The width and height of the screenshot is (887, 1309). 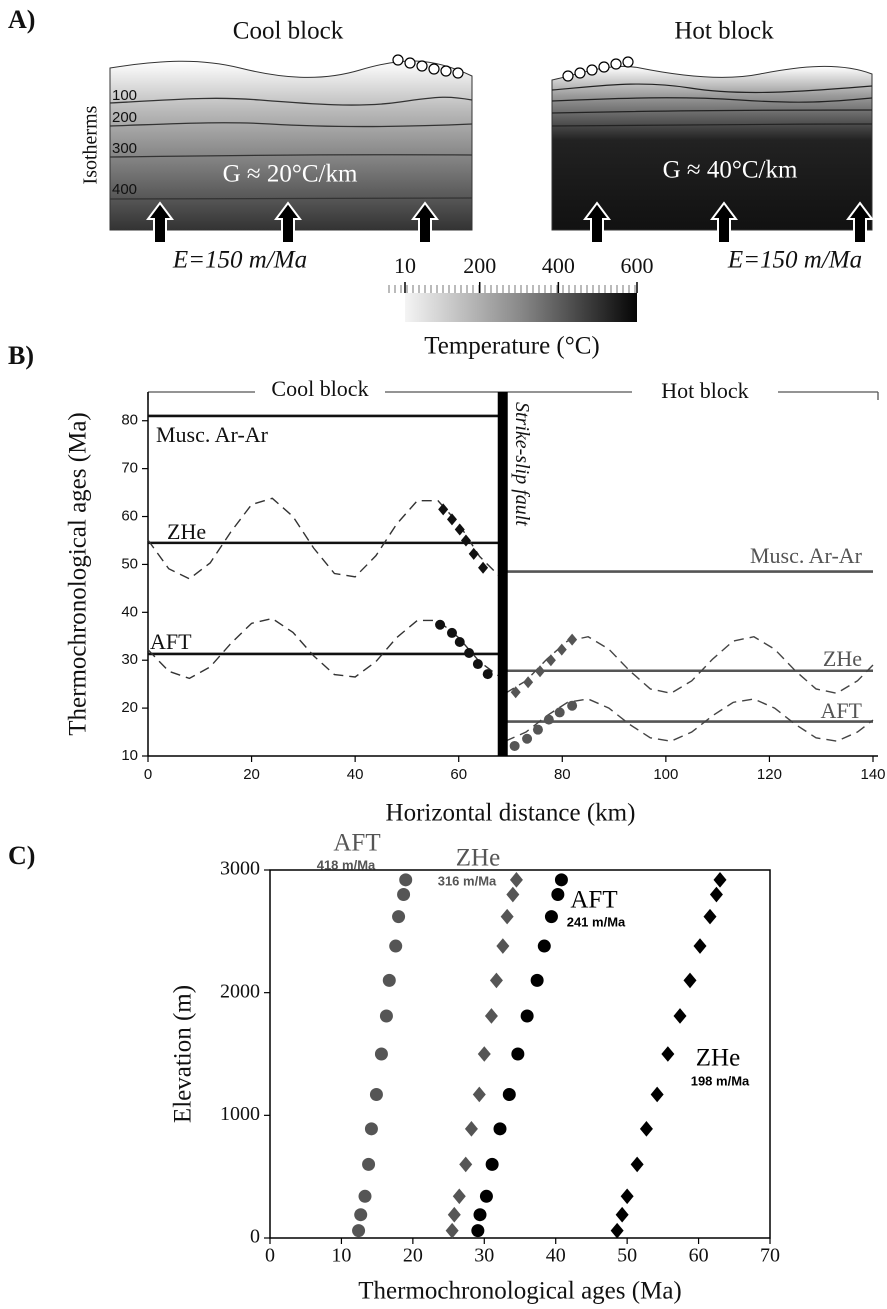 What do you see at coordinates (341, 1256) in the screenshot?
I see `x-tick-label: 10` at bounding box center [341, 1256].